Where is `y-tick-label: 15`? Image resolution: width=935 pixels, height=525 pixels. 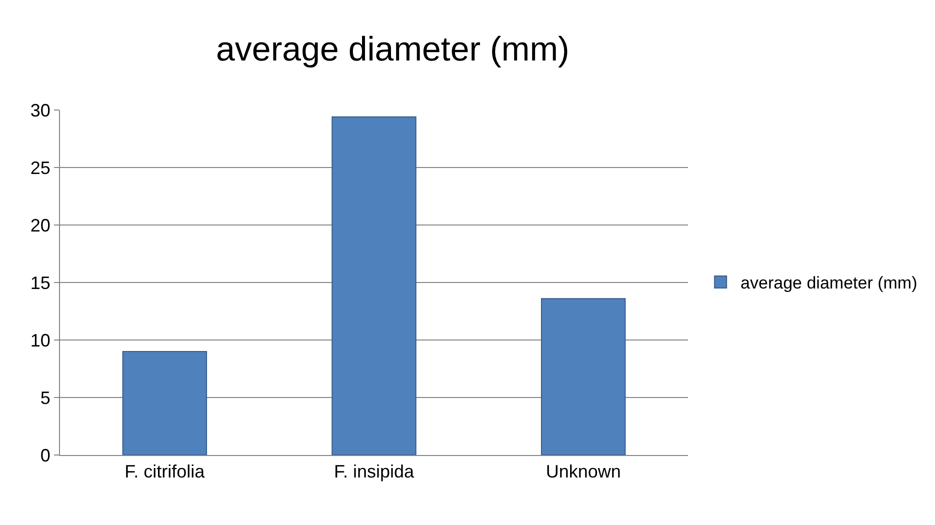
y-tick-label: 15 is located at coordinates (40, 282).